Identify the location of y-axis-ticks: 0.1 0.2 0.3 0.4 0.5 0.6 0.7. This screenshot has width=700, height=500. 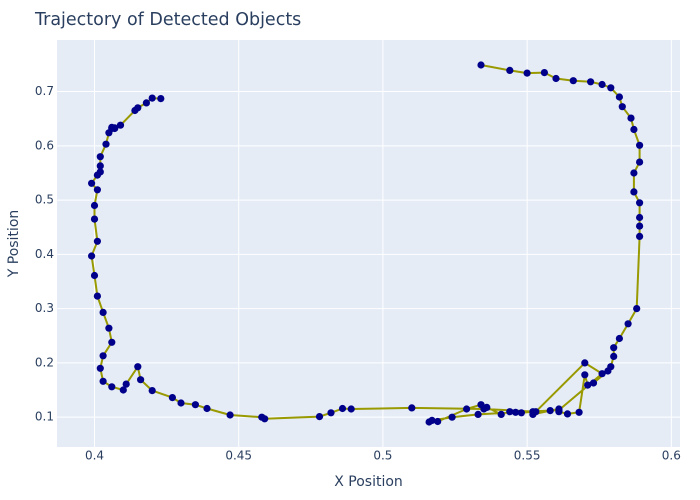
(44, 254).